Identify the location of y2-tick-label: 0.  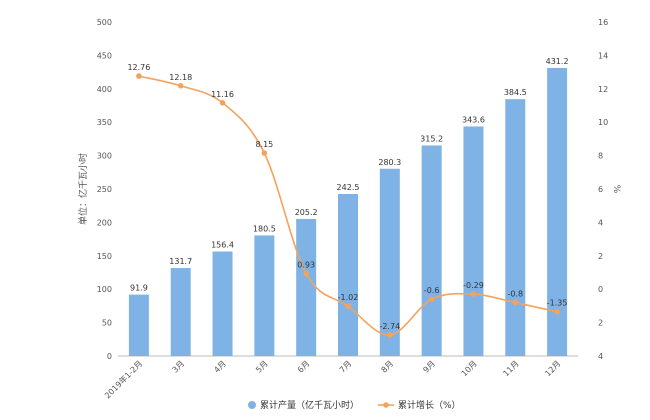
(600, 289).